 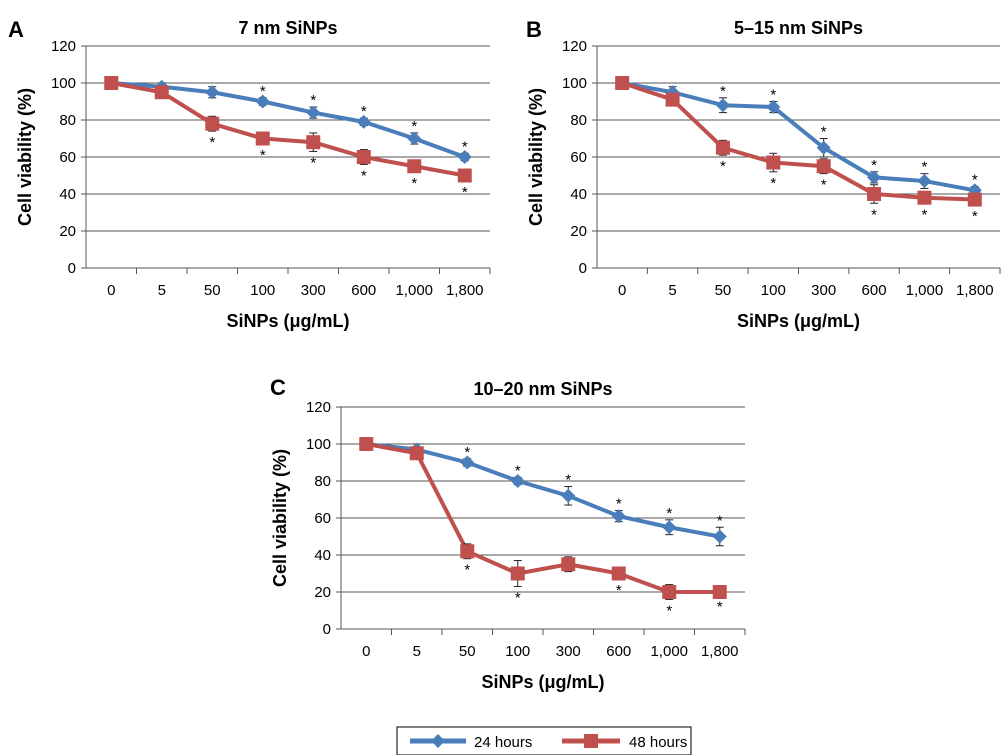 I want to click on panel-letter: B, so click(x=534, y=29).